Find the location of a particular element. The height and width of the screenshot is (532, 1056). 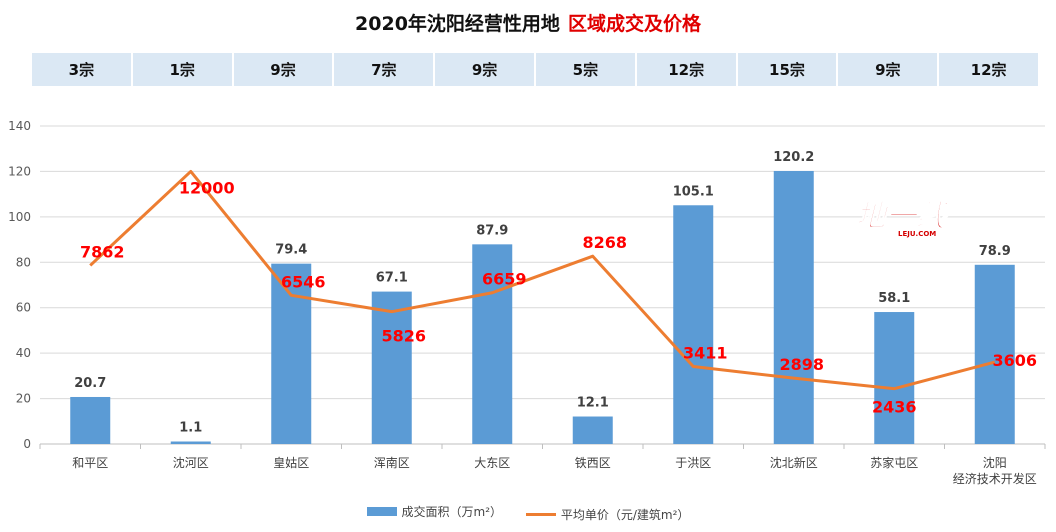

bar-value-label: 20.7 is located at coordinates (90, 383).